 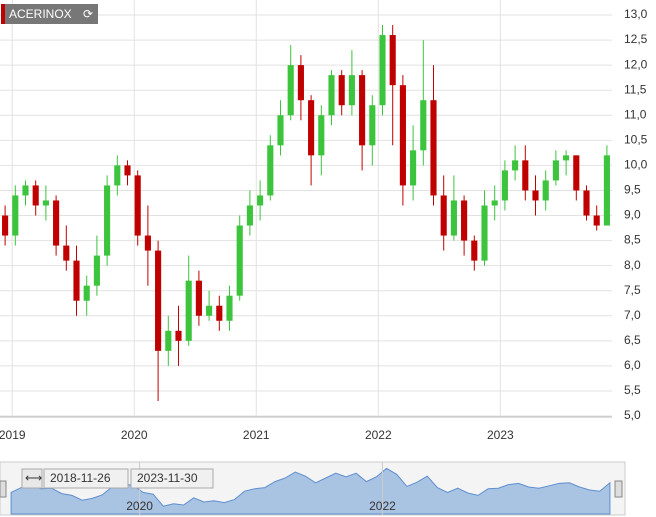 I want to click on start-date: 2018-11-26, so click(x=80, y=478).